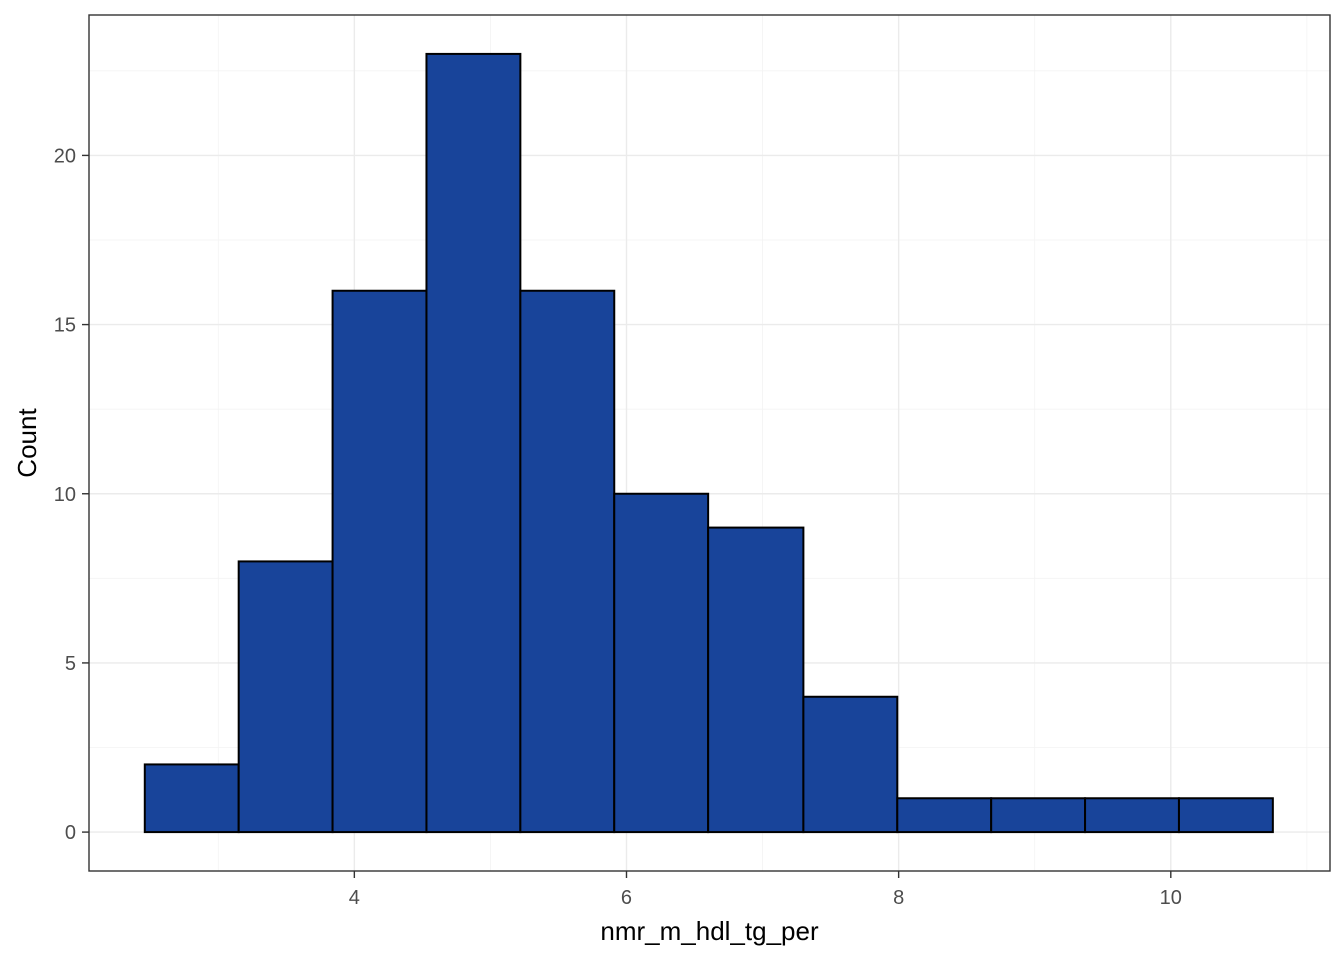 The height and width of the screenshot is (965, 1344). What do you see at coordinates (70, 833) in the screenshot?
I see `y-tick-label: 0` at bounding box center [70, 833].